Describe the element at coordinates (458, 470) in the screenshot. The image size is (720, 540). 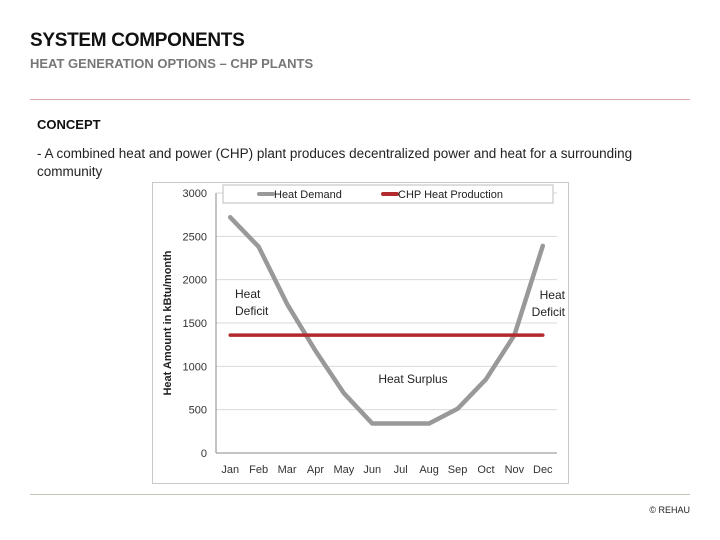
I see `x-tick-label: Sep` at that location.